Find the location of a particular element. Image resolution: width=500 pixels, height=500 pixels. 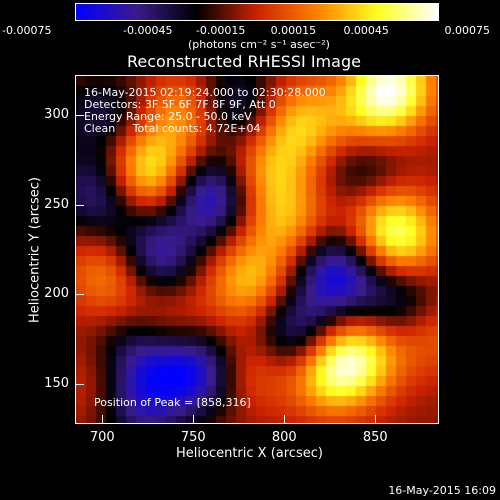

colorbar-tick-label: 0.00015 is located at coordinates (293, 30).